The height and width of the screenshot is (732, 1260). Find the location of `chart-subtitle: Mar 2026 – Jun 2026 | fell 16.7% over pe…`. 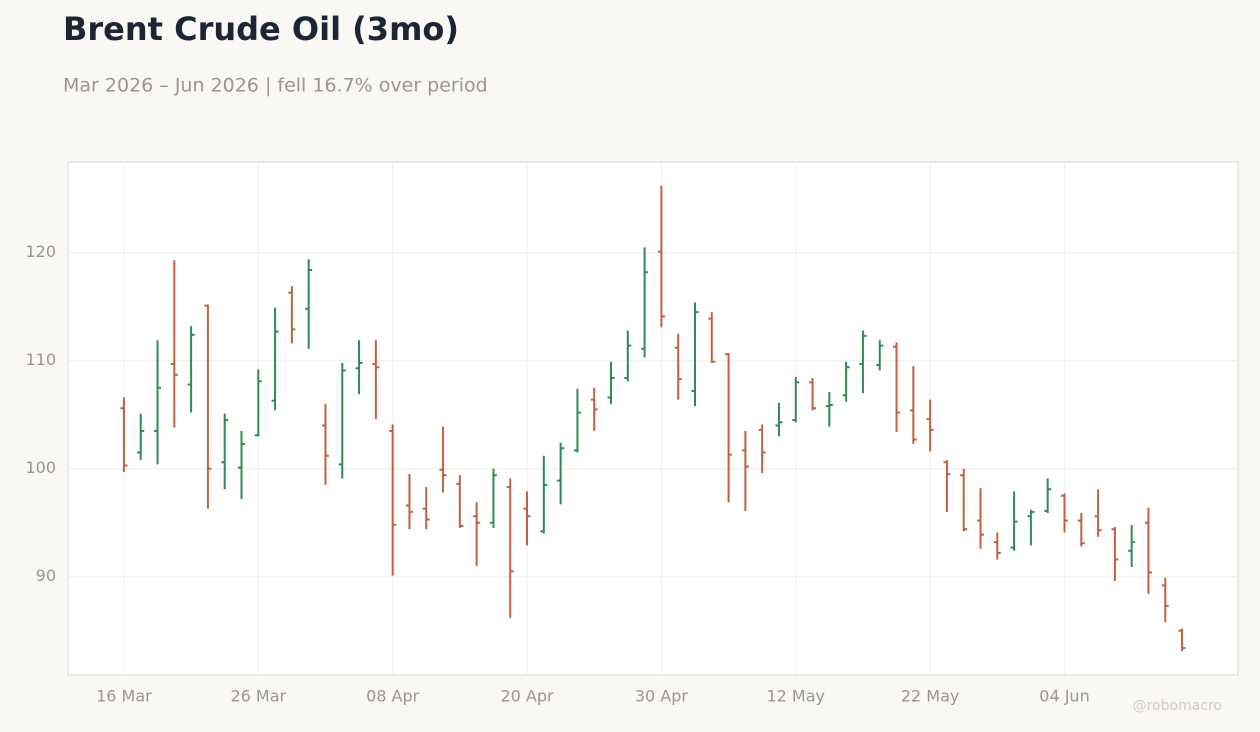

chart-subtitle: Mar 2026 – Jun 2026 | fell 16.7% over pe… is located at coordinates (275, 86).